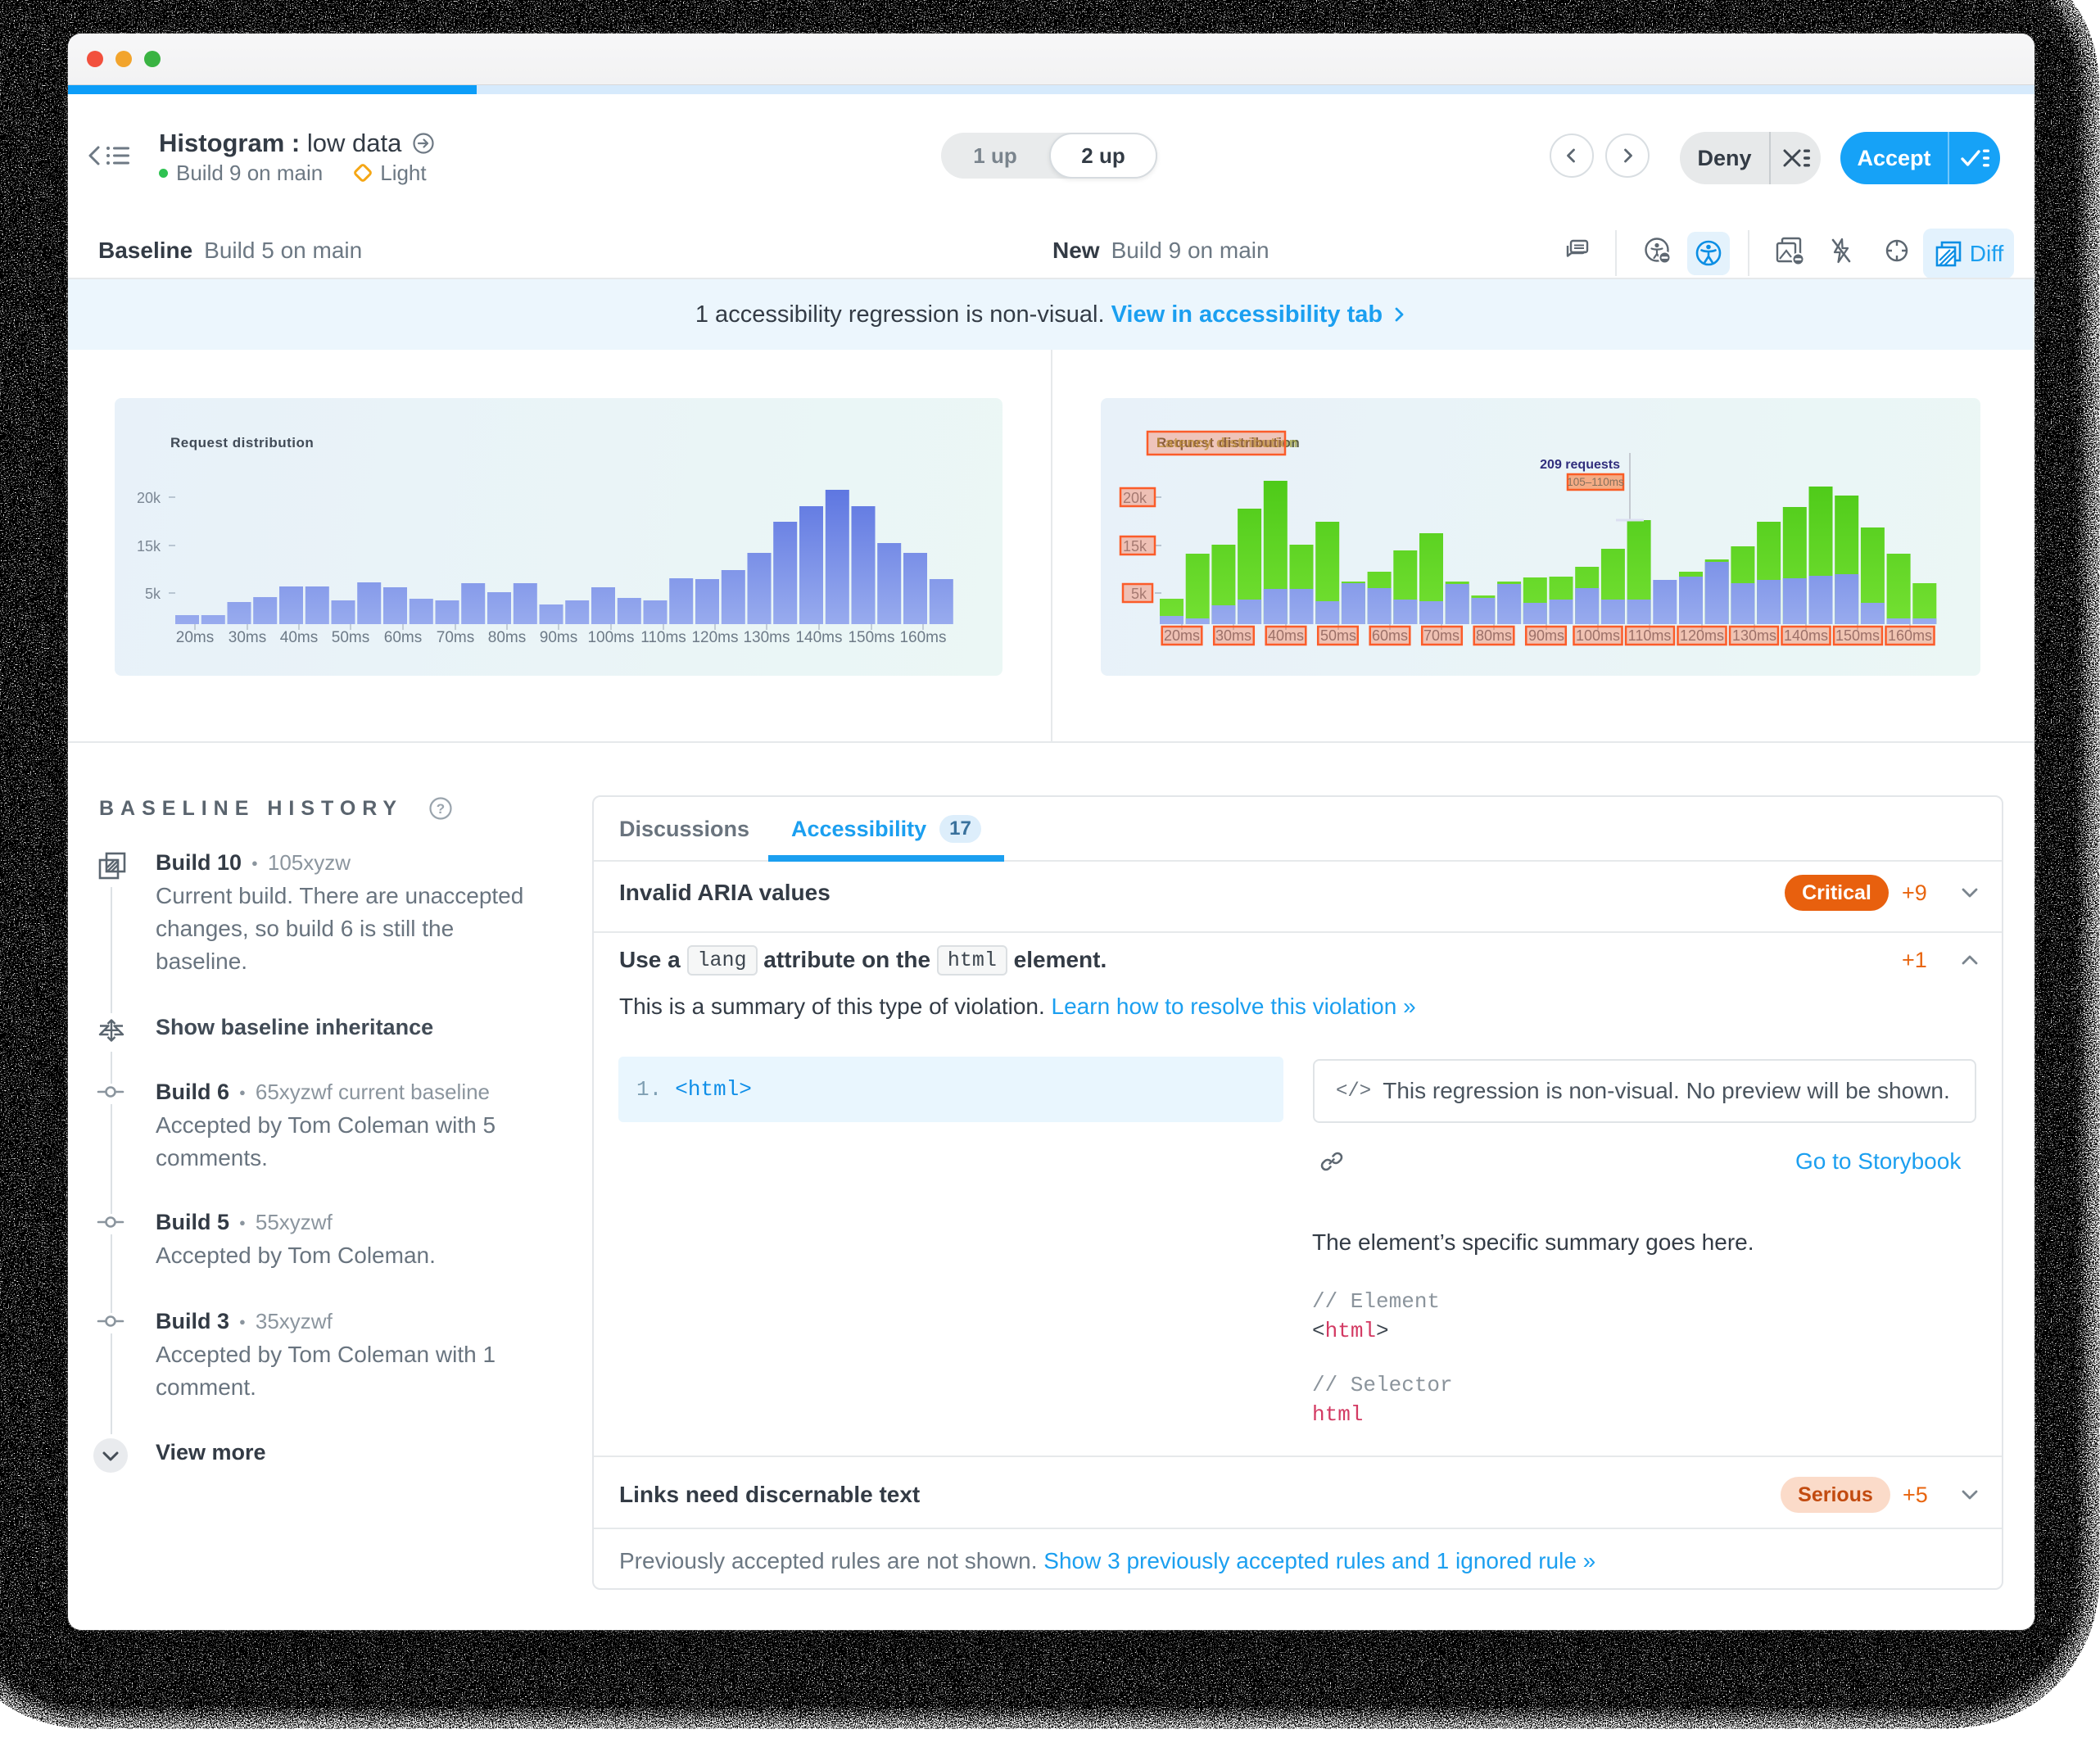  I want to click on svg-text: Latency distribution, so click(1227, 442).